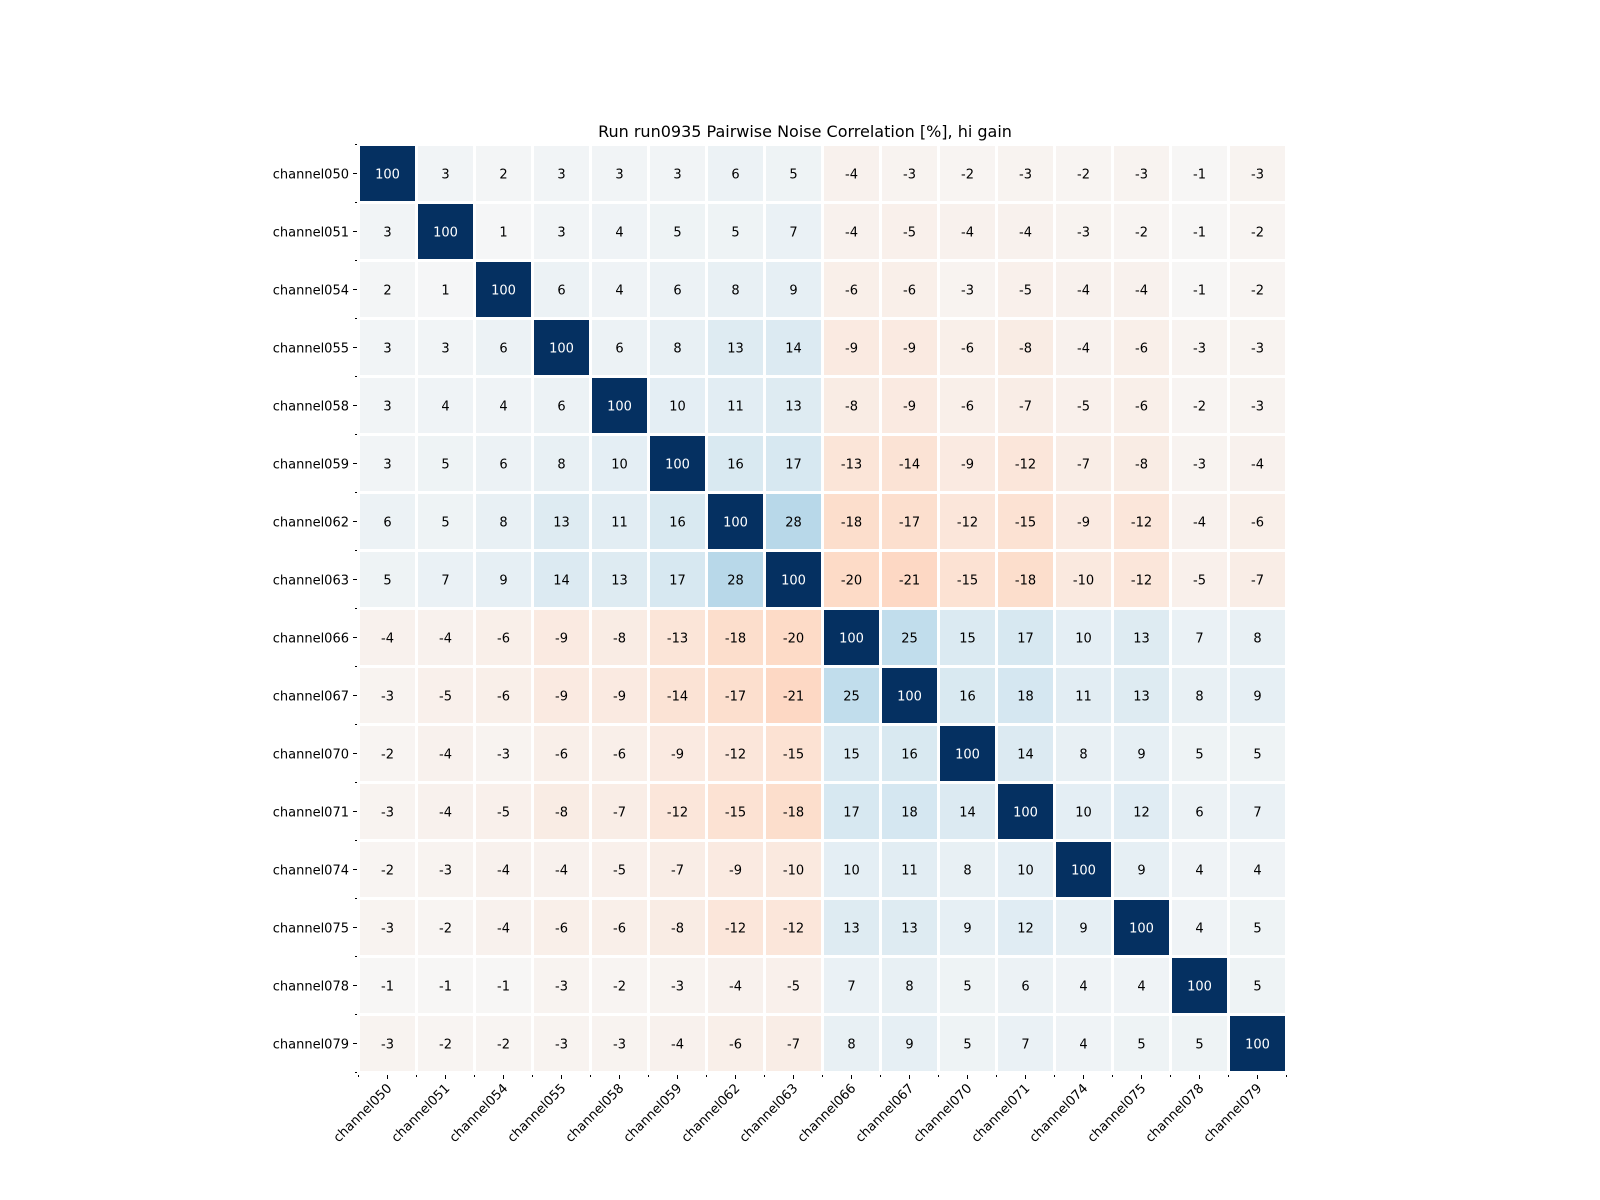 This screenshot has width=1600, height=1200. What do you see at coordinates (1257, 987) in the screenshot?
I see `cell-value-label: 5` at bounding box center [1257, 987].